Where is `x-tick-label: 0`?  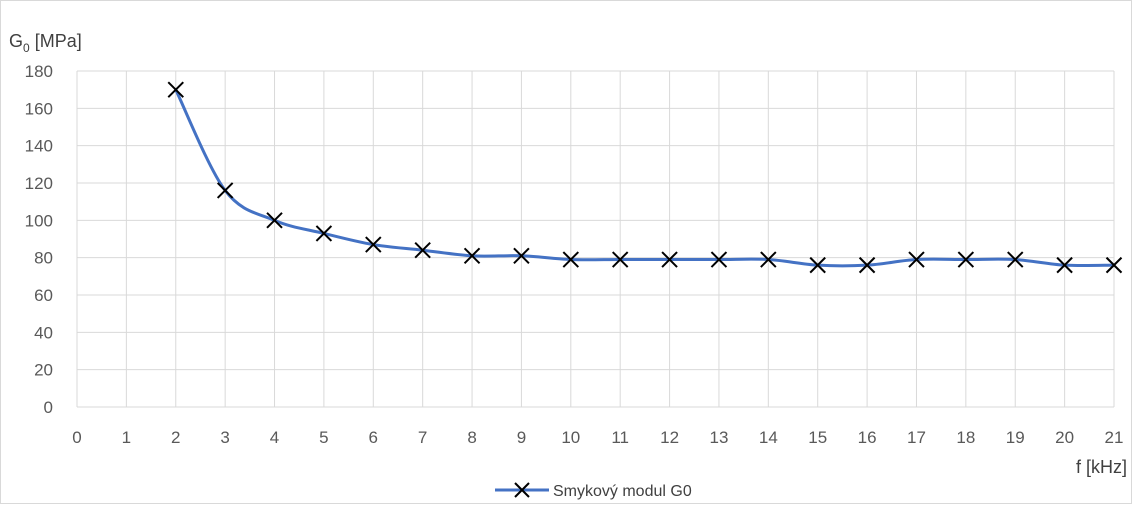 x-tick-label: 0 is located at coordinates (76, 437).